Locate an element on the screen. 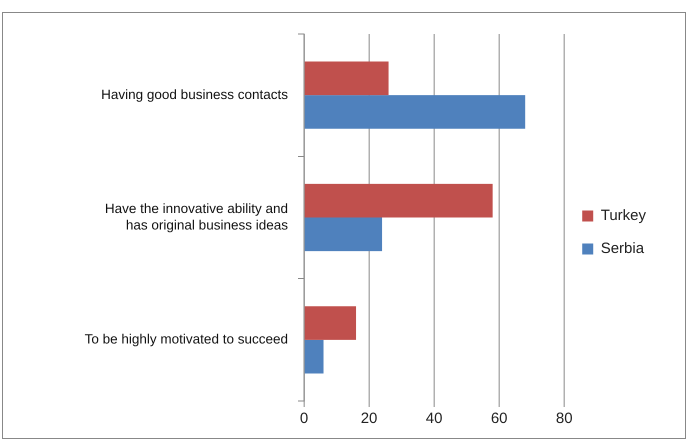 The image size is (686, 439). legend-label: Serbia is located at coordinates (622, 249).